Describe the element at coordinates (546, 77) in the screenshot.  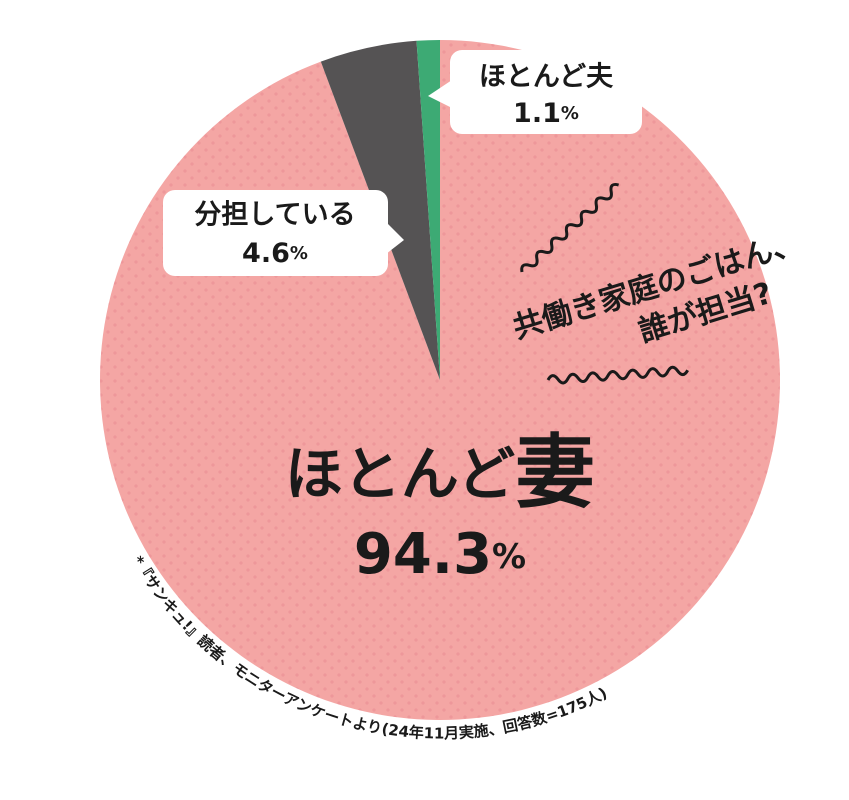
I see `category-label: ほとんど夫` at that location.